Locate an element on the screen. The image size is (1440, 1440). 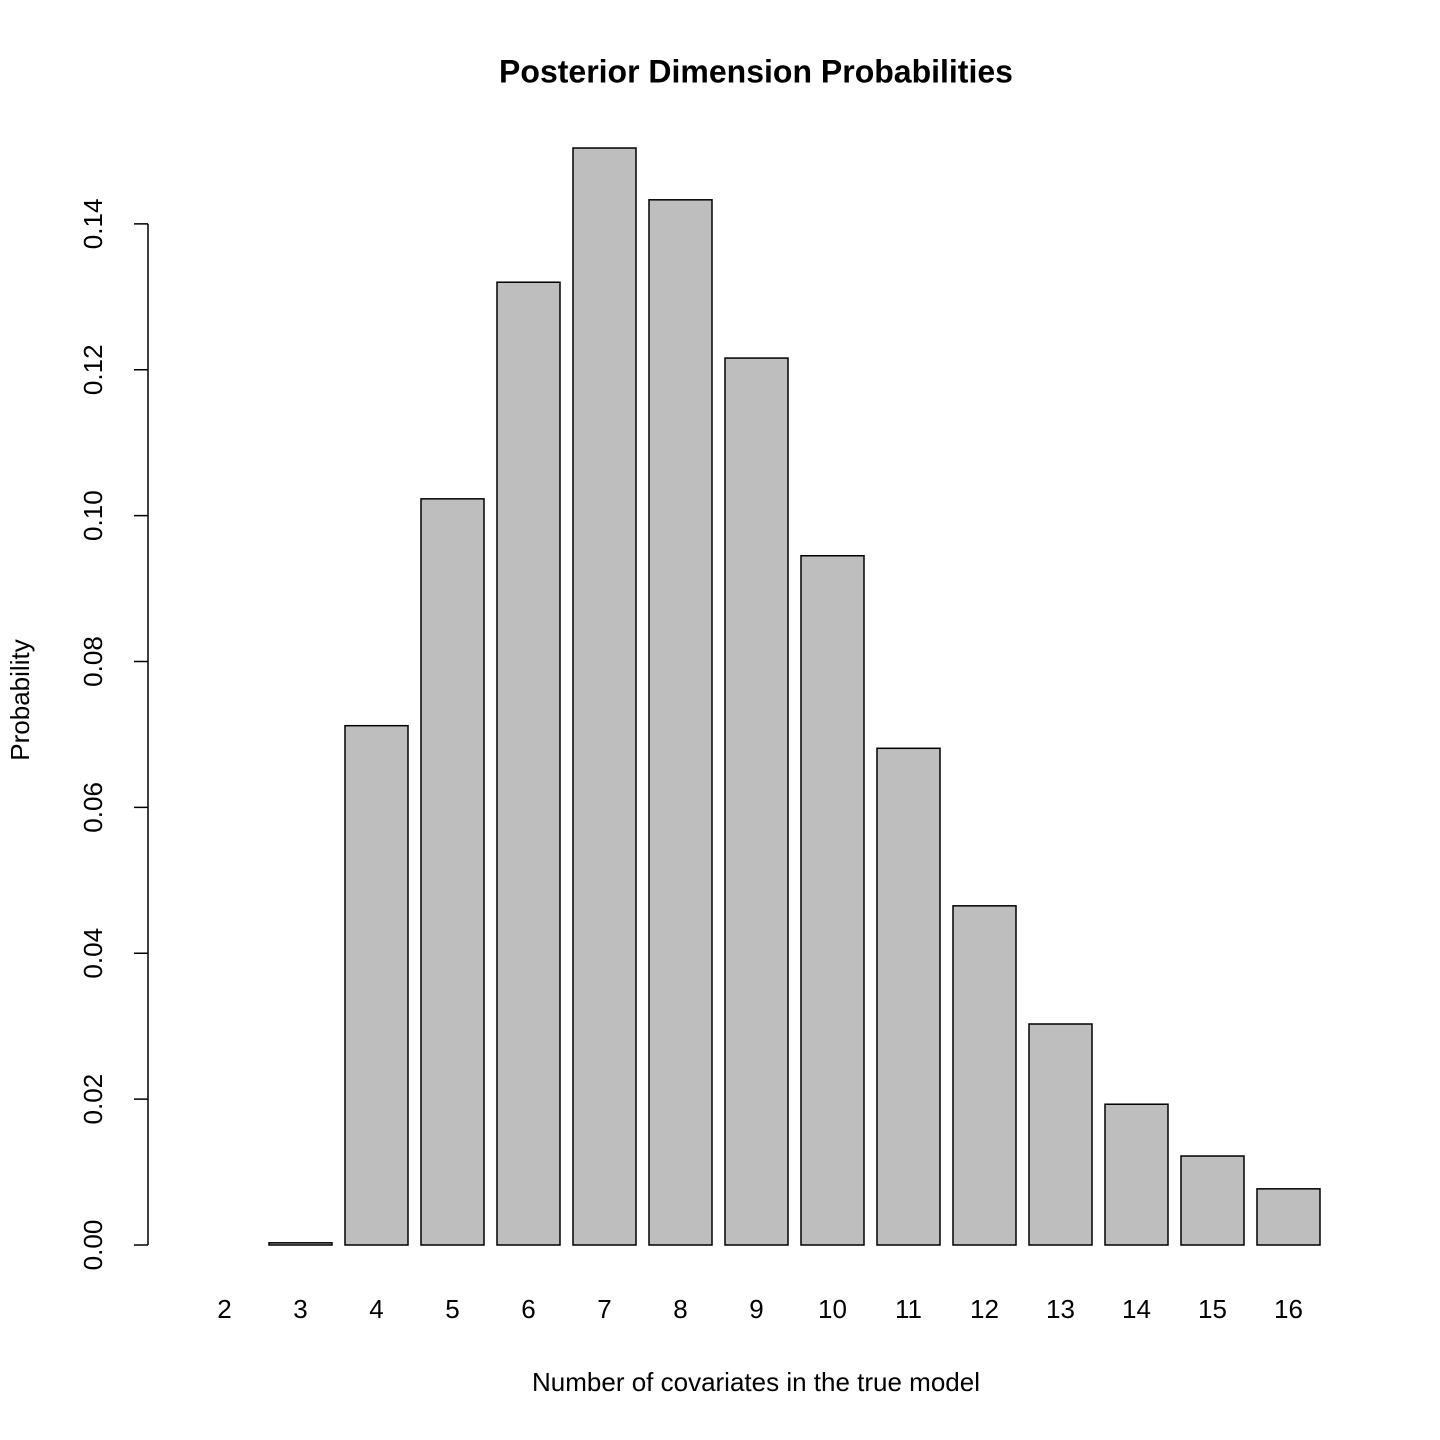
y-tick-label: 0.14 is located at coordinates (93, 224).